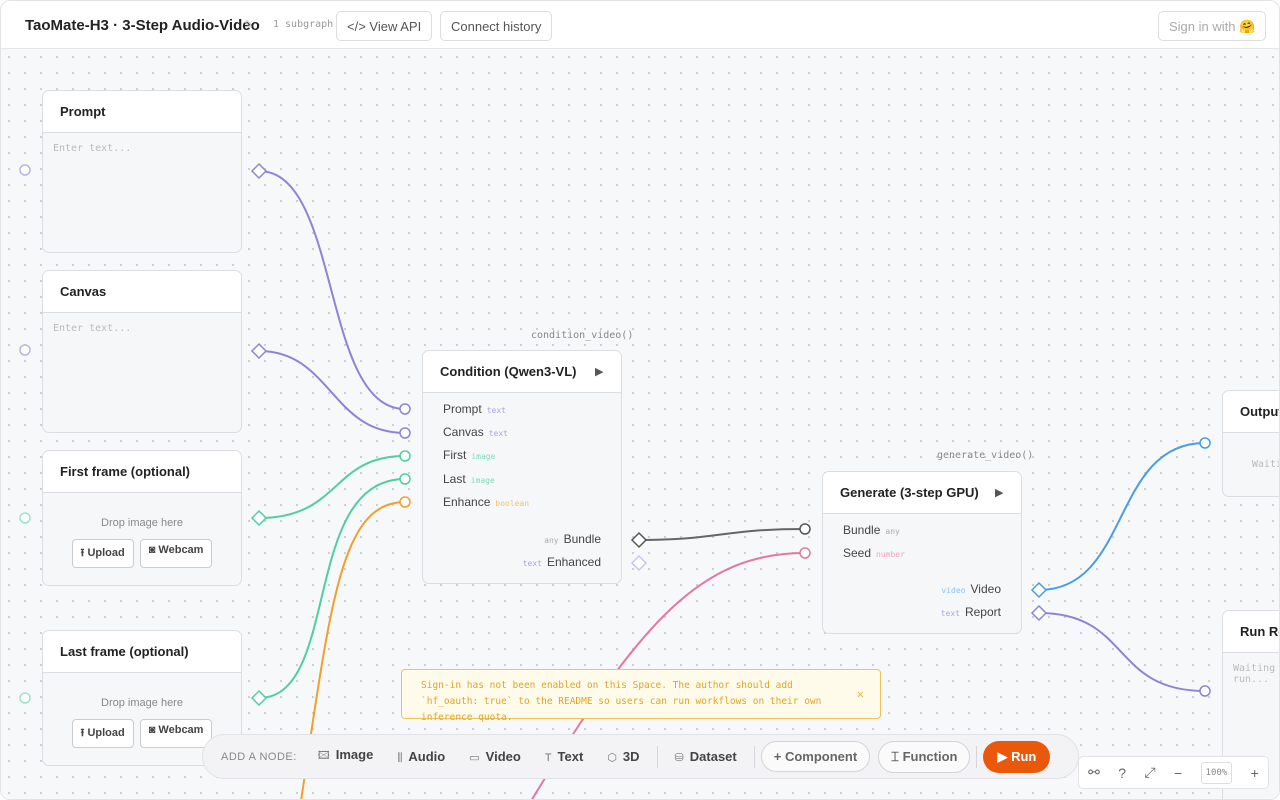 The width and height of the screenshot is (1280, 800). Describe the element at coordinates (522, 372) in the screenshot. I see `node-title: Condition (Qwen3-VL)` at that location.